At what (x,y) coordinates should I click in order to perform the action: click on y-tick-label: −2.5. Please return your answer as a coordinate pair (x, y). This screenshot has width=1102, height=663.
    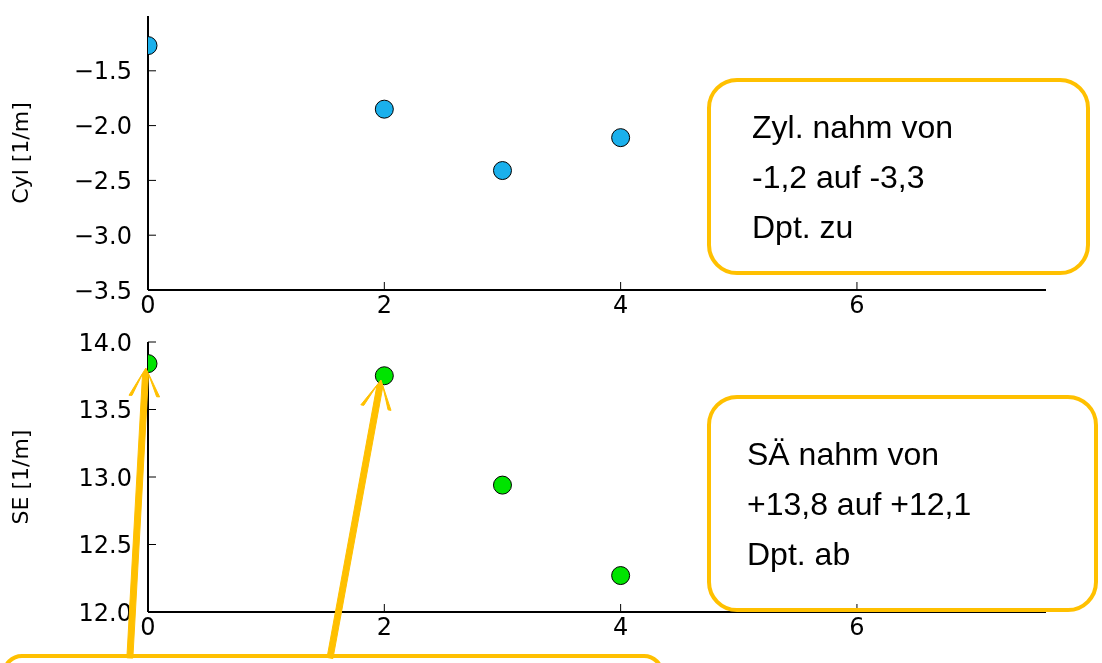
    Looking at the image, I should click on (102, 180).